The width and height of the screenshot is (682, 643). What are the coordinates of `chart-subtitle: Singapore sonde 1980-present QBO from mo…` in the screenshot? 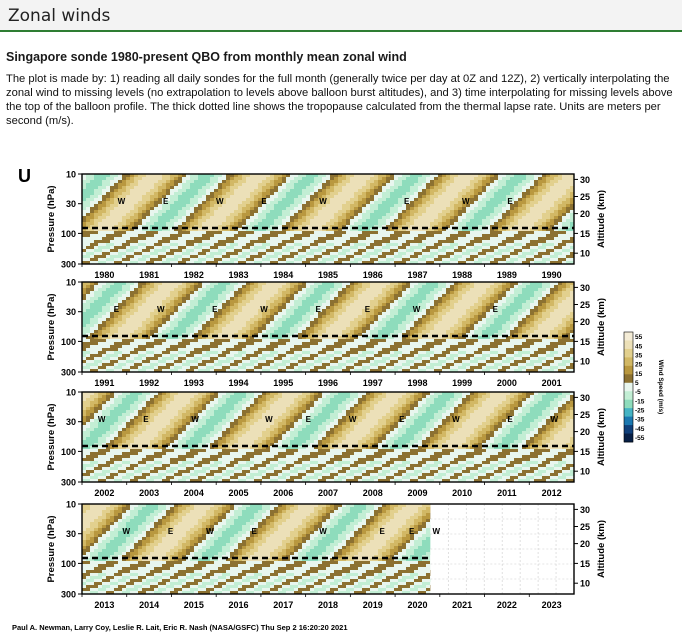 It's located at (206, 57).